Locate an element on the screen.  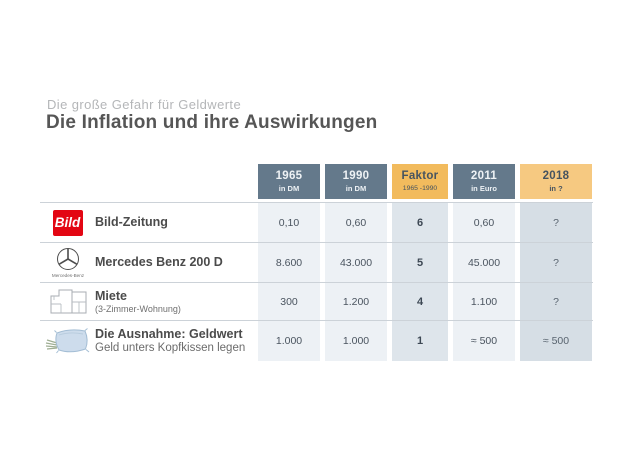
cell-bild-1990: 0,60 is located at coordinates (356, 222).